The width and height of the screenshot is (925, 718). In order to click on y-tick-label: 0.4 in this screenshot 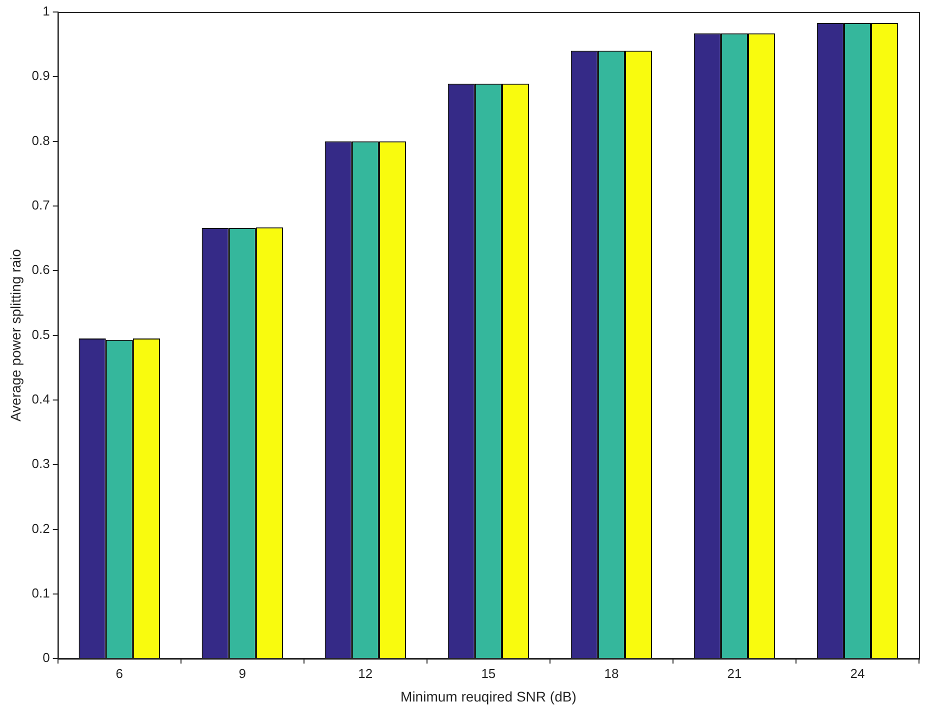, I will do `click(41, 399)`.